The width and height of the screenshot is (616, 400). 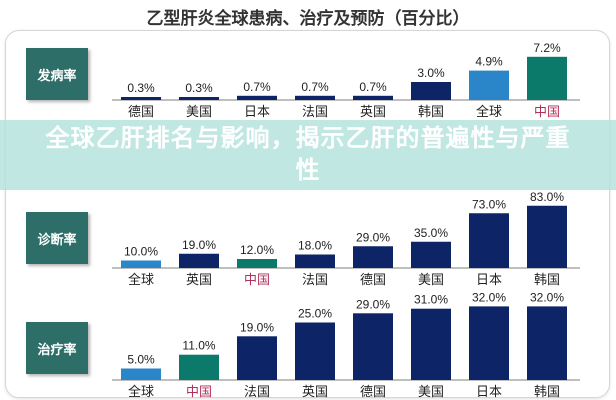 What do you see at coordinates (57, 238) in the screenshot?
I see `row-label-diagnosis: 诊断率` at bounding box center [57, 238].